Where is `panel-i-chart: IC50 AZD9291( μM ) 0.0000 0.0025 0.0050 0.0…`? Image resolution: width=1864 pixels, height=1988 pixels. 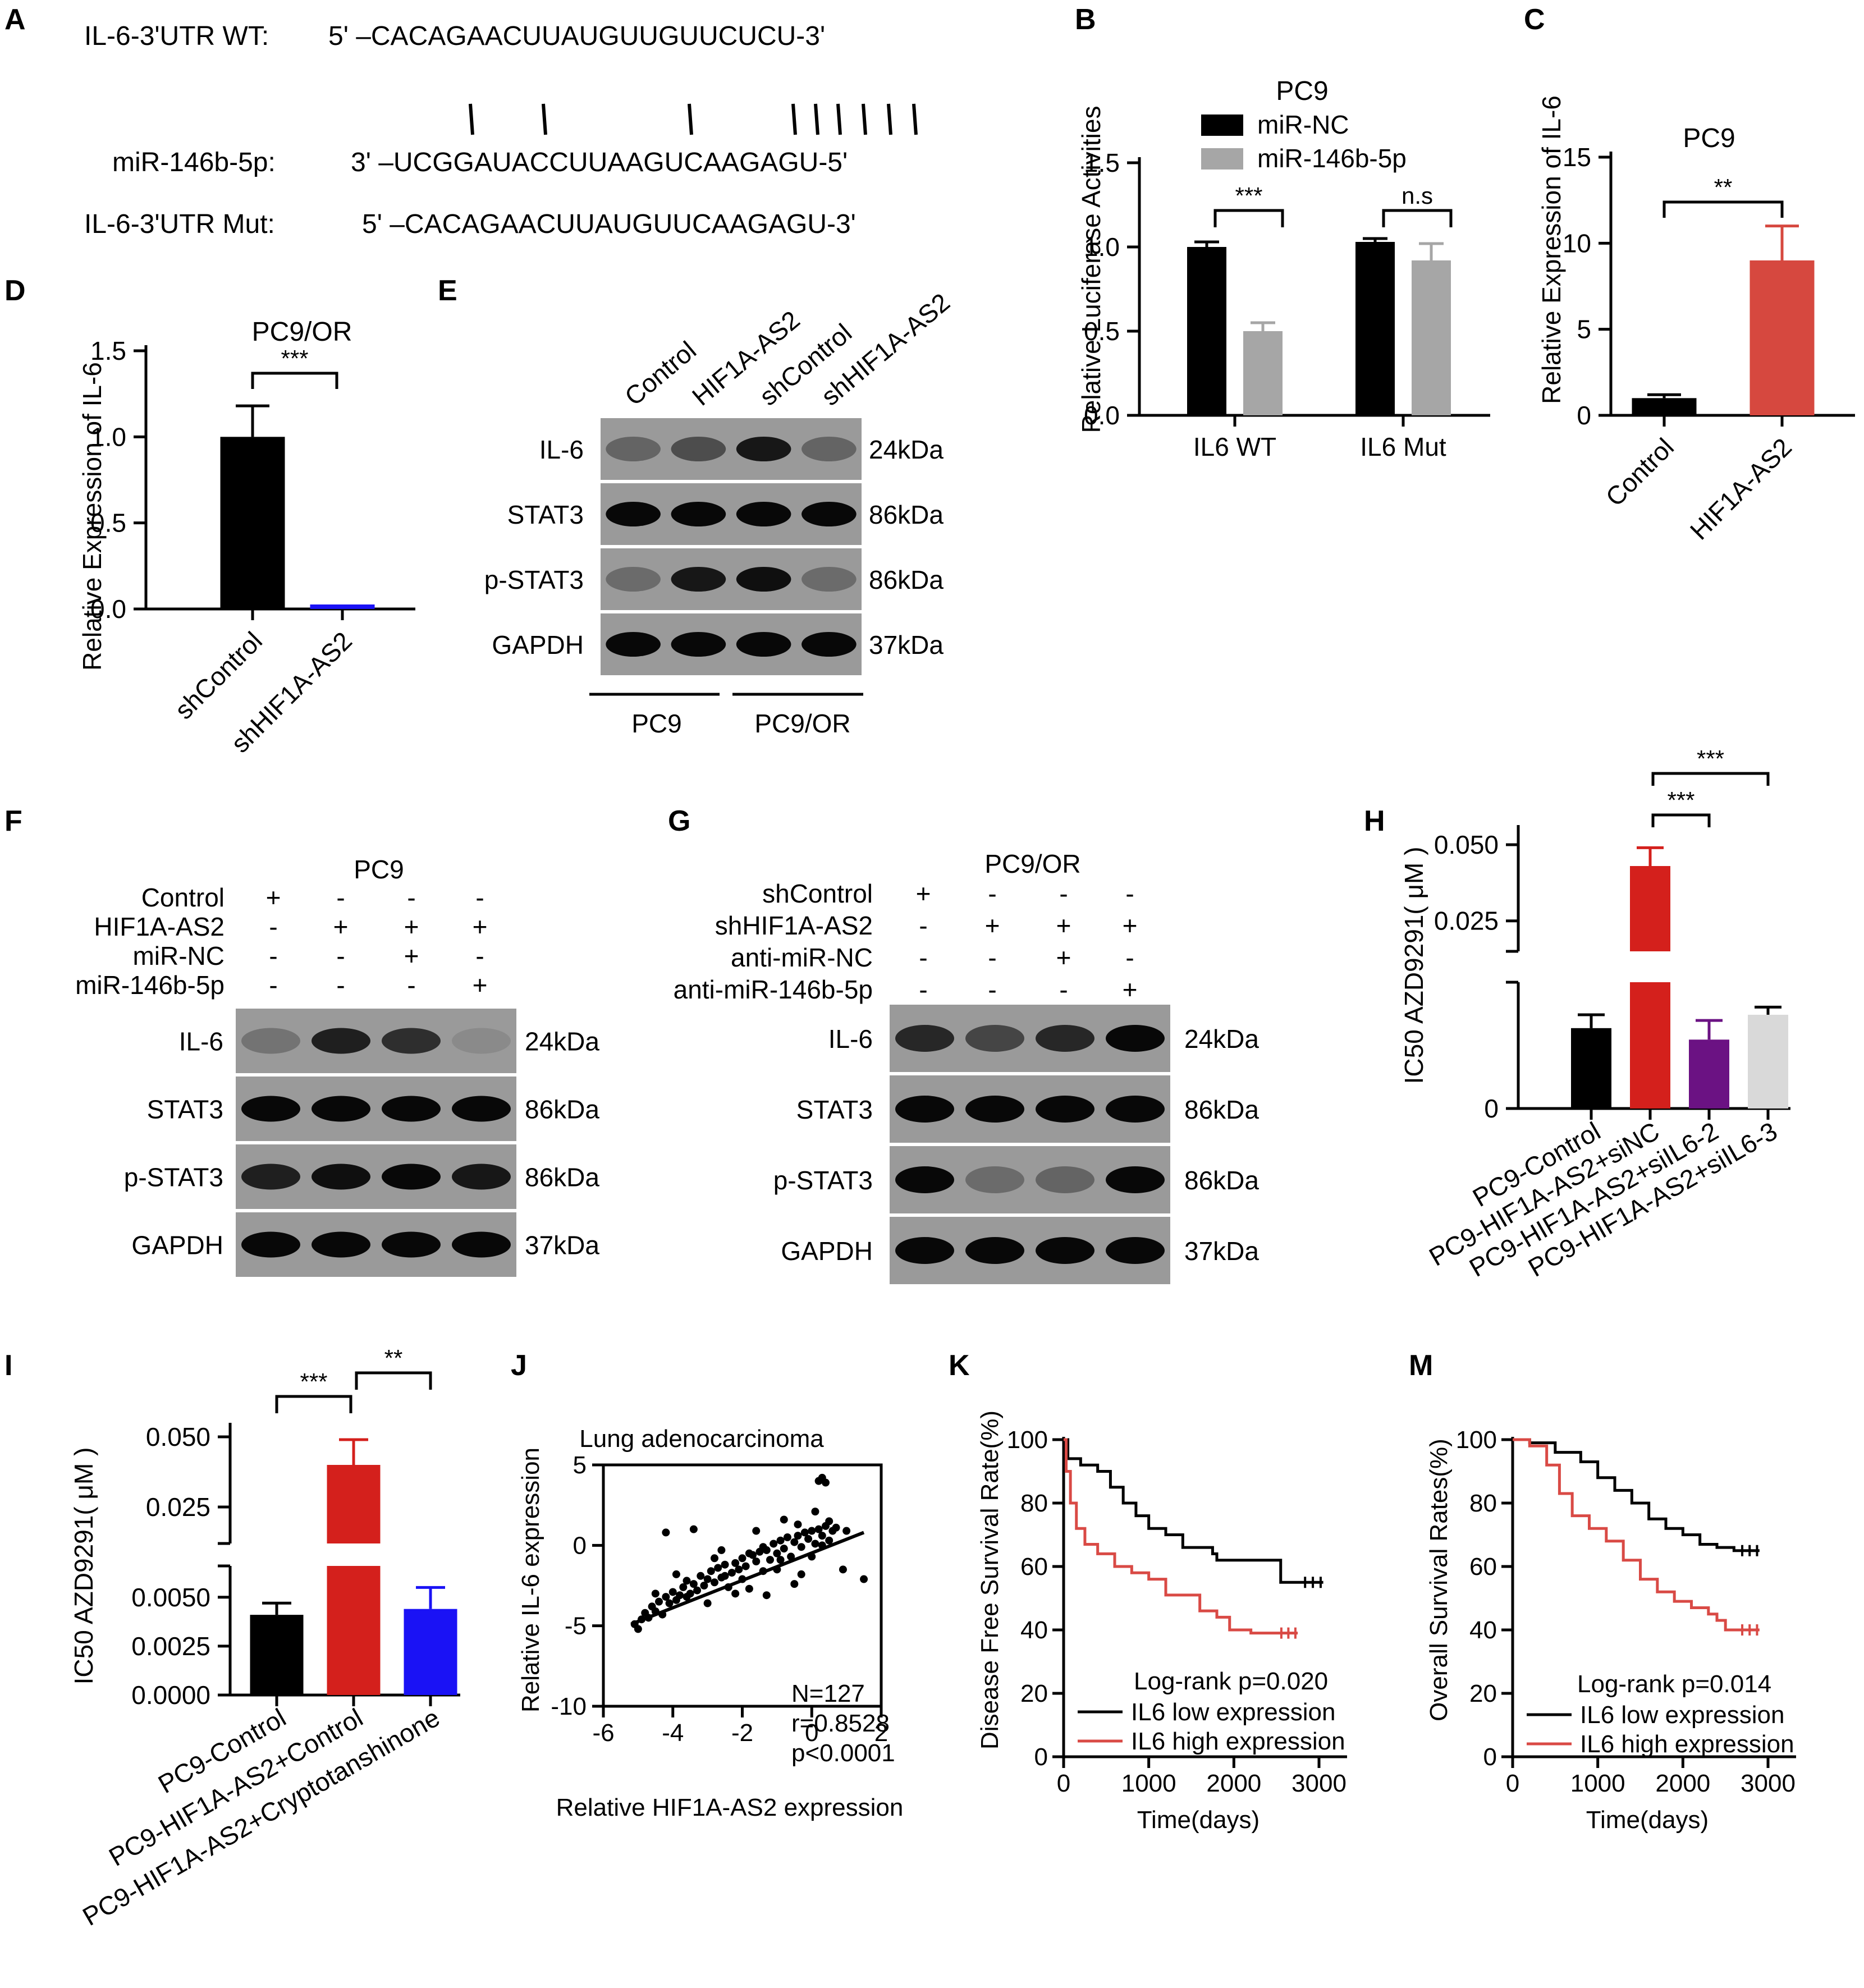 panel-i-chart: IC50 AZD9291( μM ) 0.0000 0.0025 0.0050 0.0… is located at coordinates (264, 1638).